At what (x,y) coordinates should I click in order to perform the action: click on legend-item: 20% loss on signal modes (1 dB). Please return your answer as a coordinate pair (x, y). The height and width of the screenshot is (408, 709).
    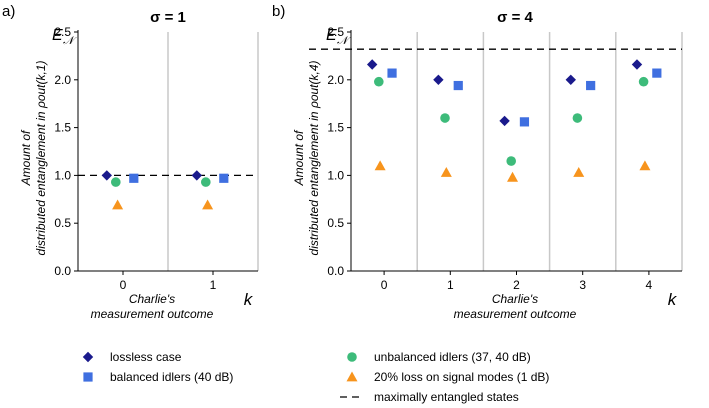
    Looking at the image, I should click on (447, 377).